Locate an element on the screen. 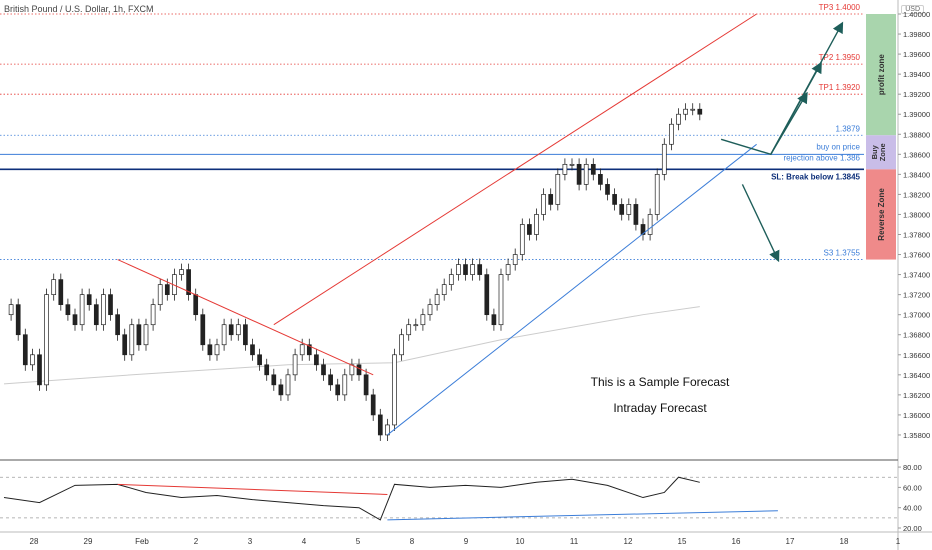 This screenshot has width=932, height=550. annotation-sample-forecast: This is a Sample Forecast is located at coordinates (660, 382).